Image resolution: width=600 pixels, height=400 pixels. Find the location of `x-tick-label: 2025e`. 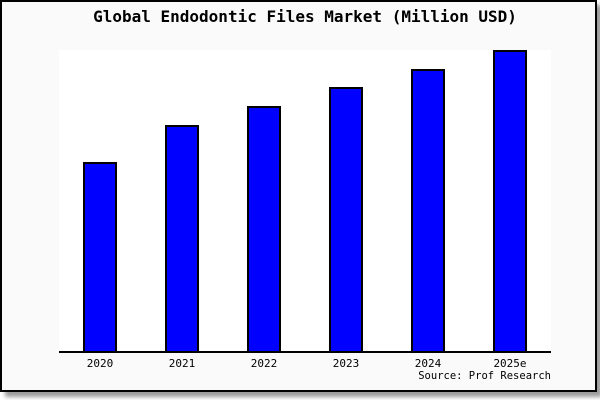

x-tick-label: 2025e is located at coordinates (510, 363).